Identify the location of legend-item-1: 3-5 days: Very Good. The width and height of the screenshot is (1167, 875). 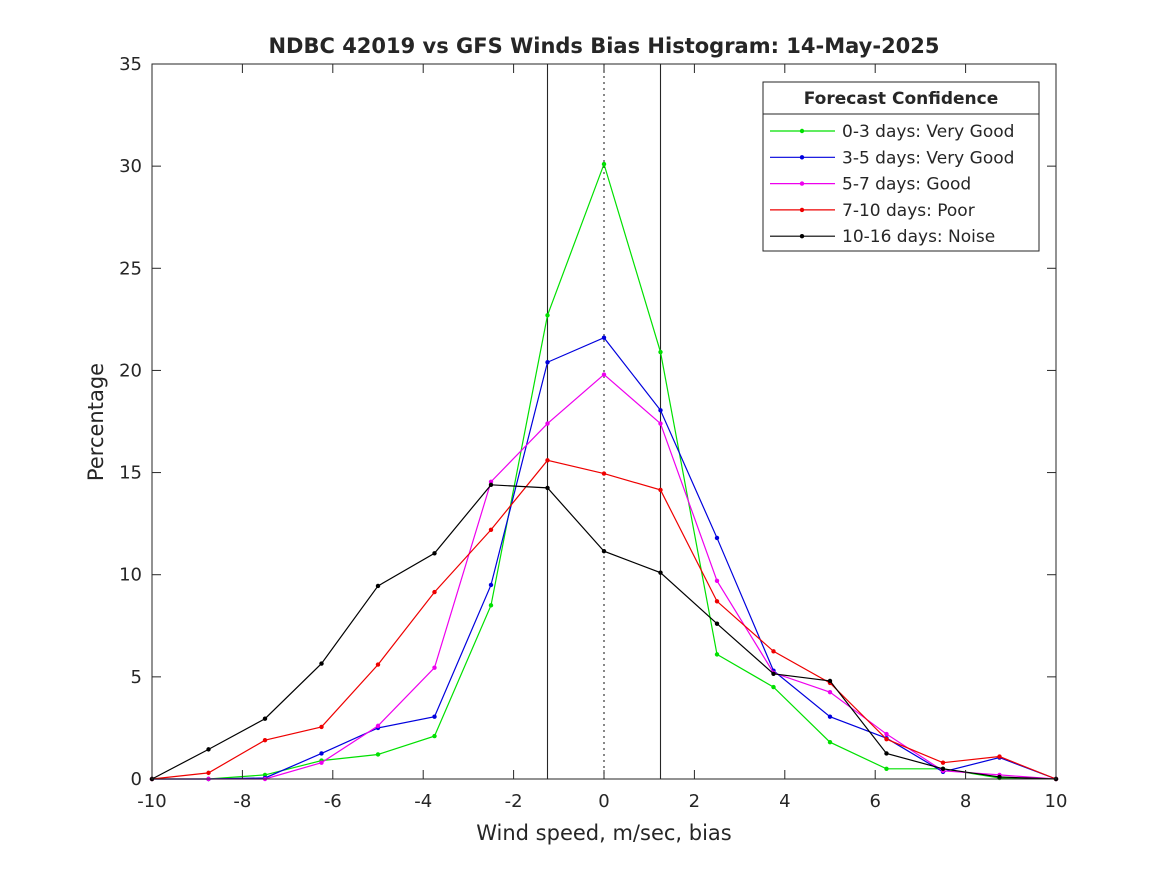
(892, 158).